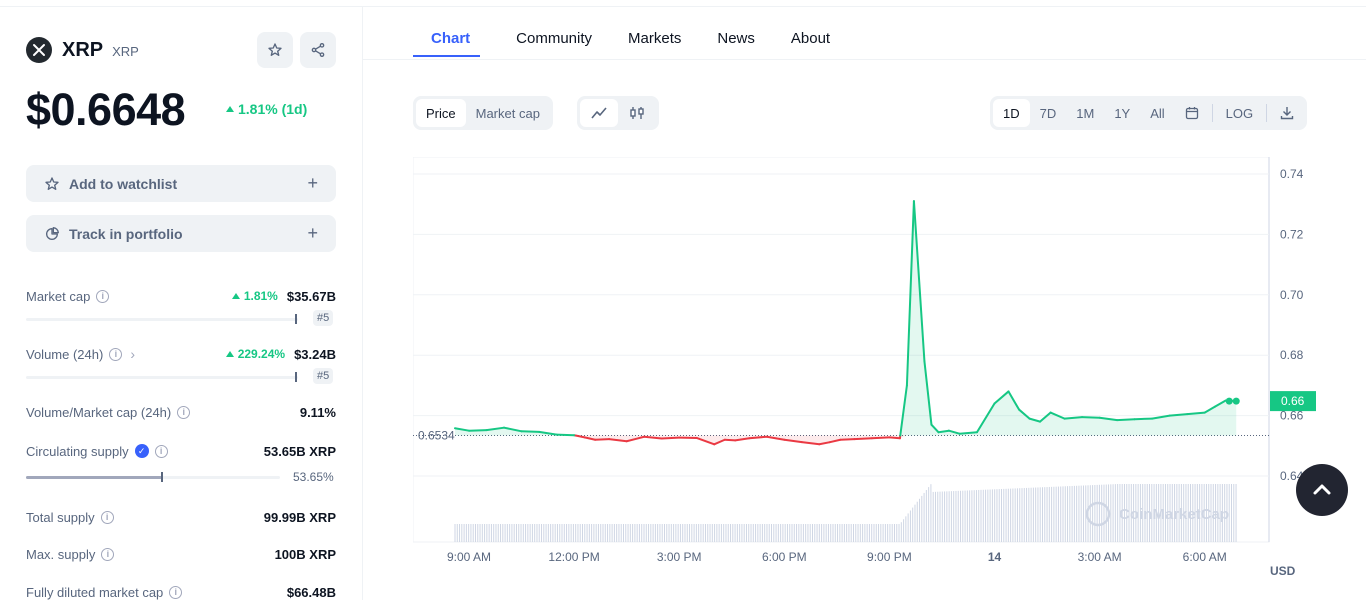  What do you see at coordinates (77, 451) in the screenshot?
I see `circulating-supply-label: Circulating supply` at bounding box center [77, 451].